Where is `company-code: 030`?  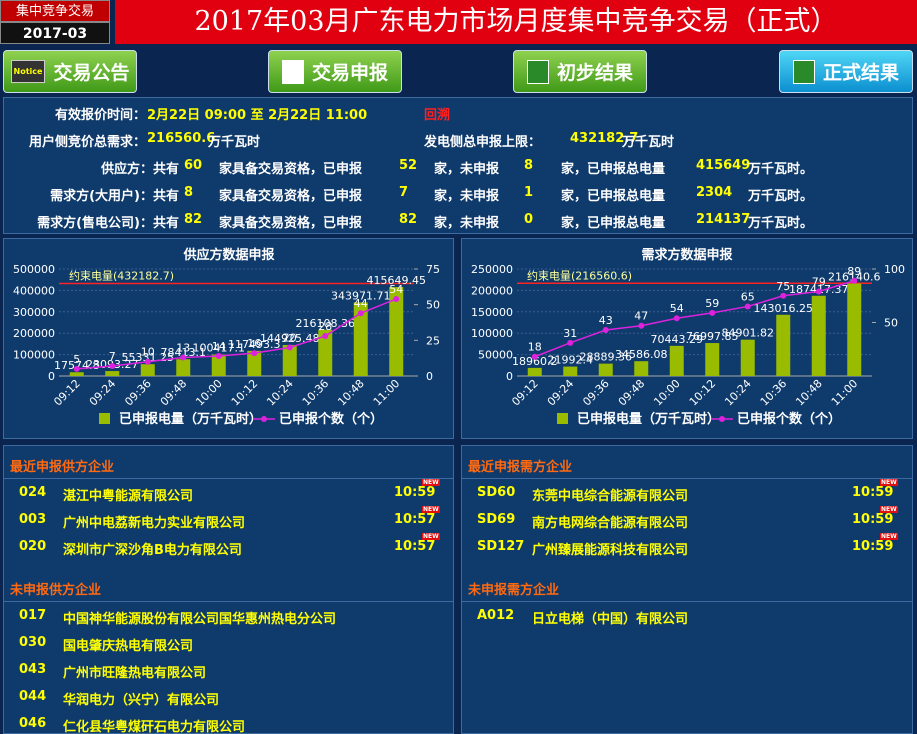
company-code: 030 is located at coordinates (33, 642).